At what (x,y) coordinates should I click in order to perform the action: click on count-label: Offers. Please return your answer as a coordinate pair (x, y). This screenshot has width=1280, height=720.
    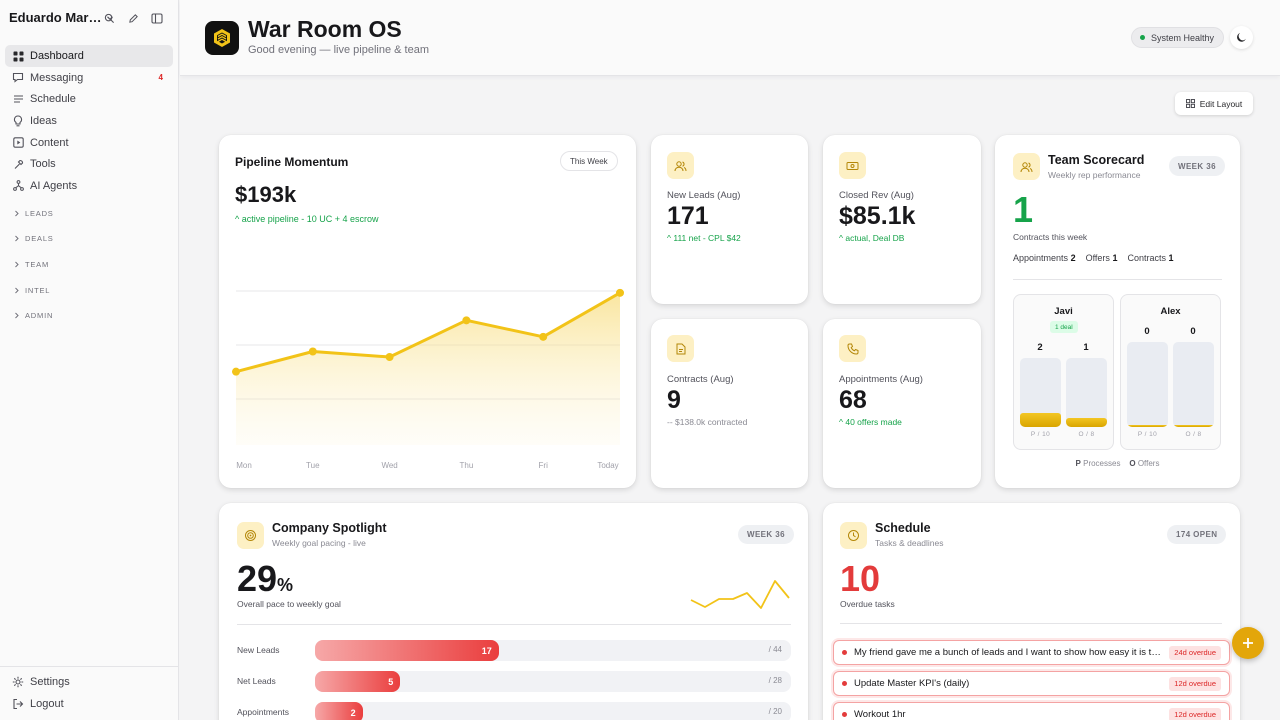
    Looking at the image, I should click on (1097, 258).